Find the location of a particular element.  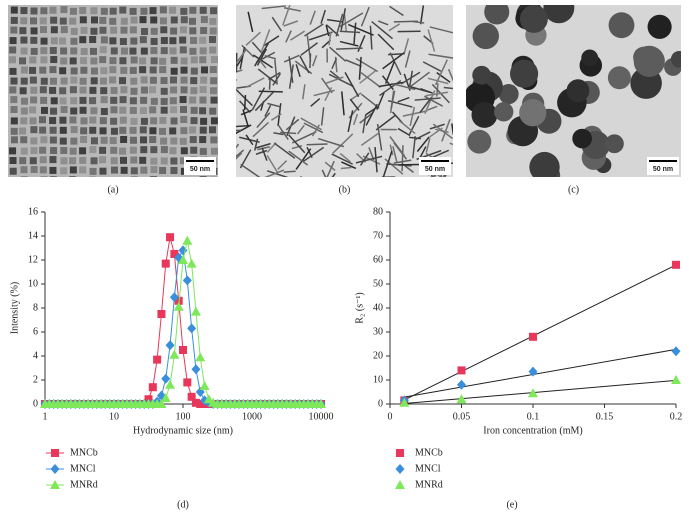

y-tick-label: 40 is located at coordinates (378, 307).